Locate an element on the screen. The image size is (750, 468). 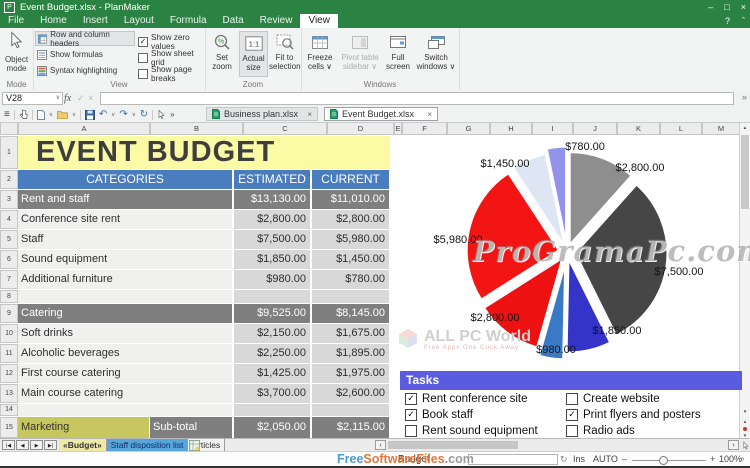
cancel-icon: × is located at coordinates (91, 98).